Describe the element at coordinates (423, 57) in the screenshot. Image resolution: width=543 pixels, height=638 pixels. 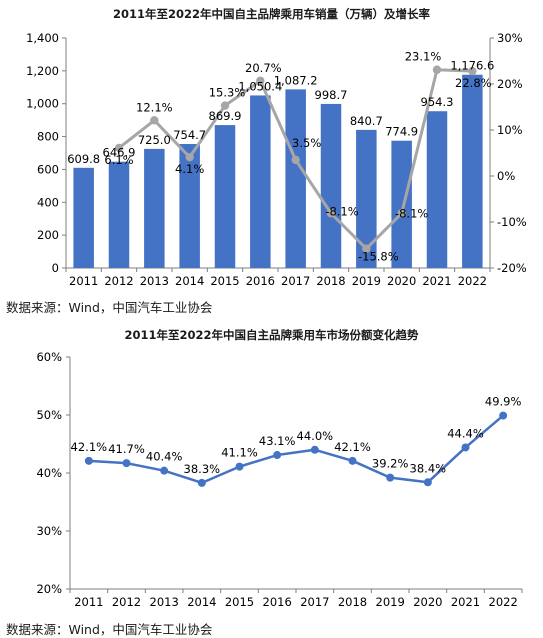
I see `growth-value-label: 23.1%` at that location.